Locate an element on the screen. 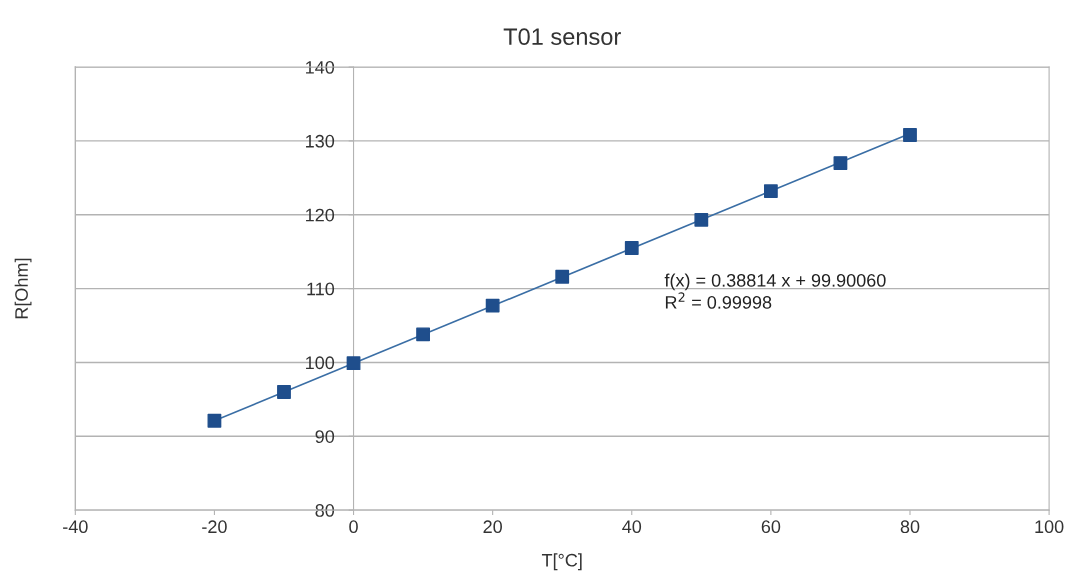 This screenshot has height=583, width=1076. x-tick-label: -40 is located at coordinates (75, 527).